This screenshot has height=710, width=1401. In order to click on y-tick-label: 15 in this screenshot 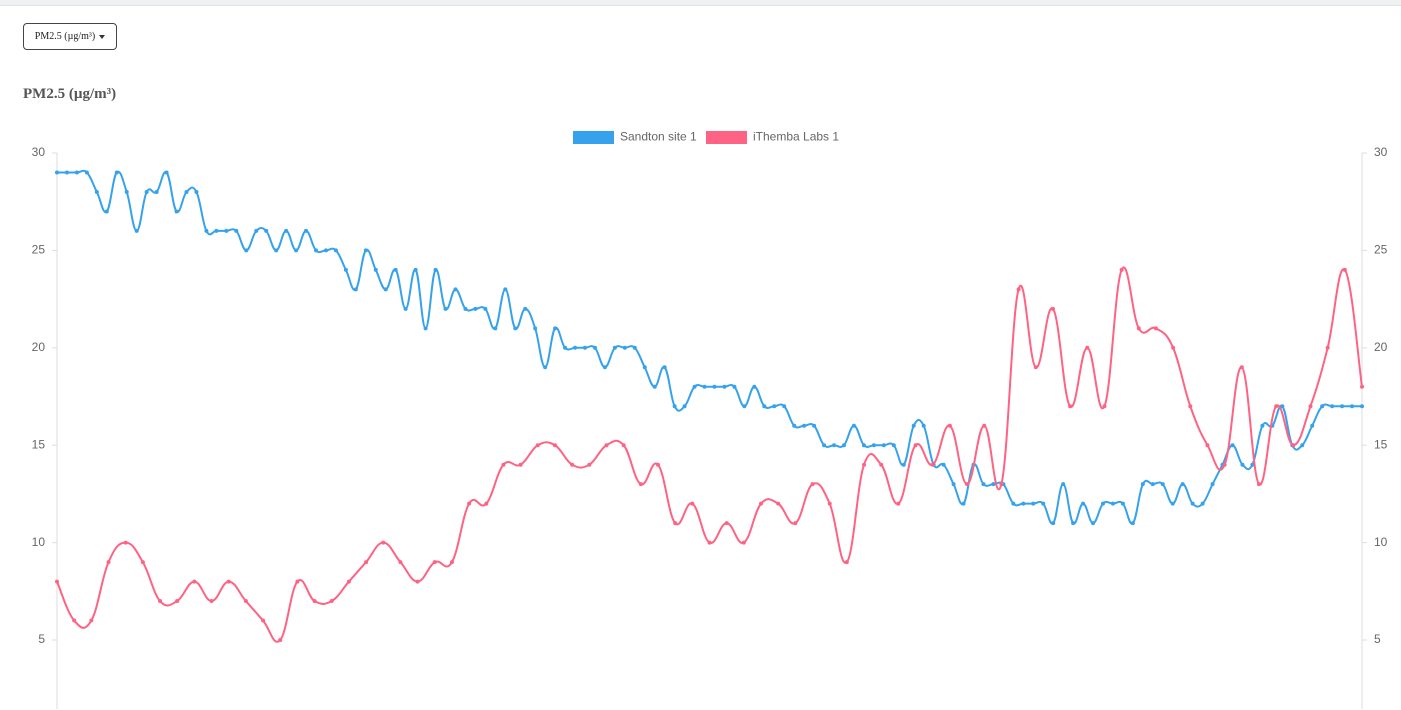, I will do `click(39, 444)`.